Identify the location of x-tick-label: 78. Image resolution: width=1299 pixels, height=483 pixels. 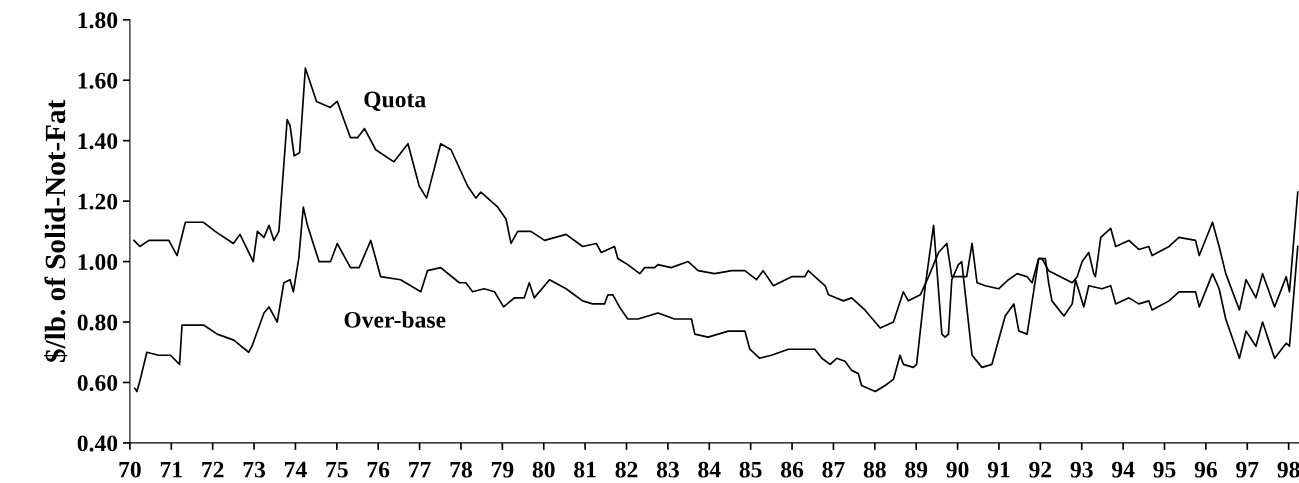
(461, 469).